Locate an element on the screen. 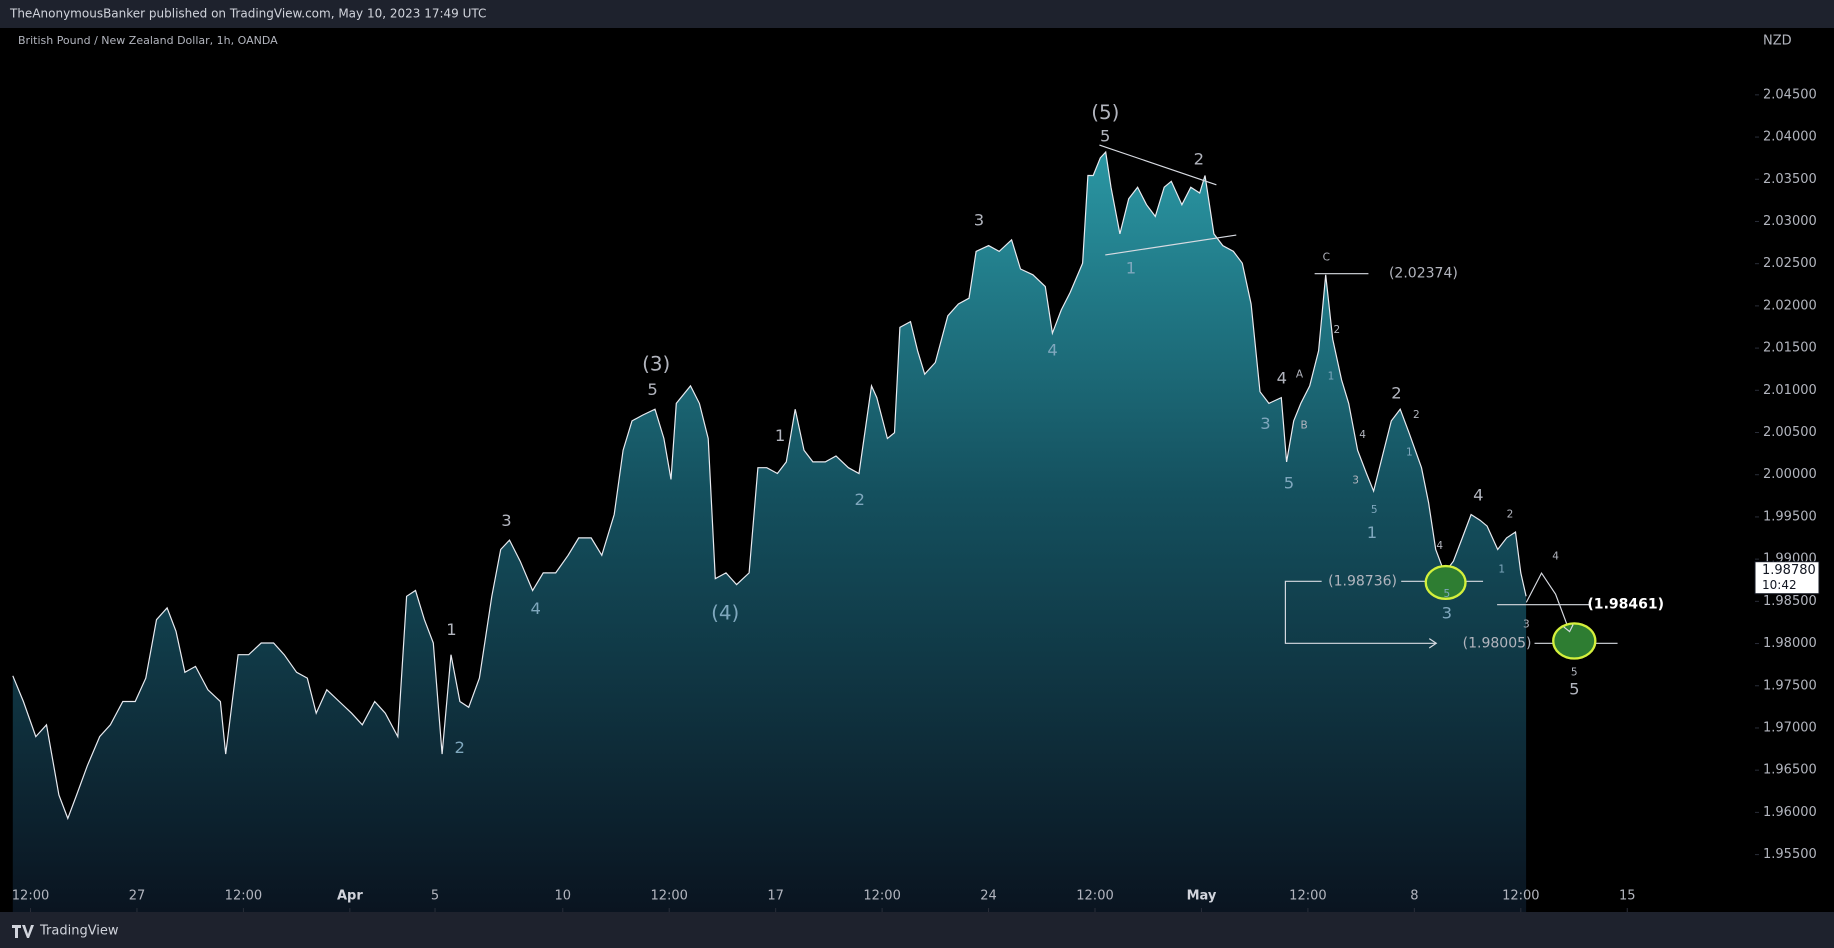 The width and height of the screenshot is (1834, 948). wave-label: C is located at coordinates (1326, 257).